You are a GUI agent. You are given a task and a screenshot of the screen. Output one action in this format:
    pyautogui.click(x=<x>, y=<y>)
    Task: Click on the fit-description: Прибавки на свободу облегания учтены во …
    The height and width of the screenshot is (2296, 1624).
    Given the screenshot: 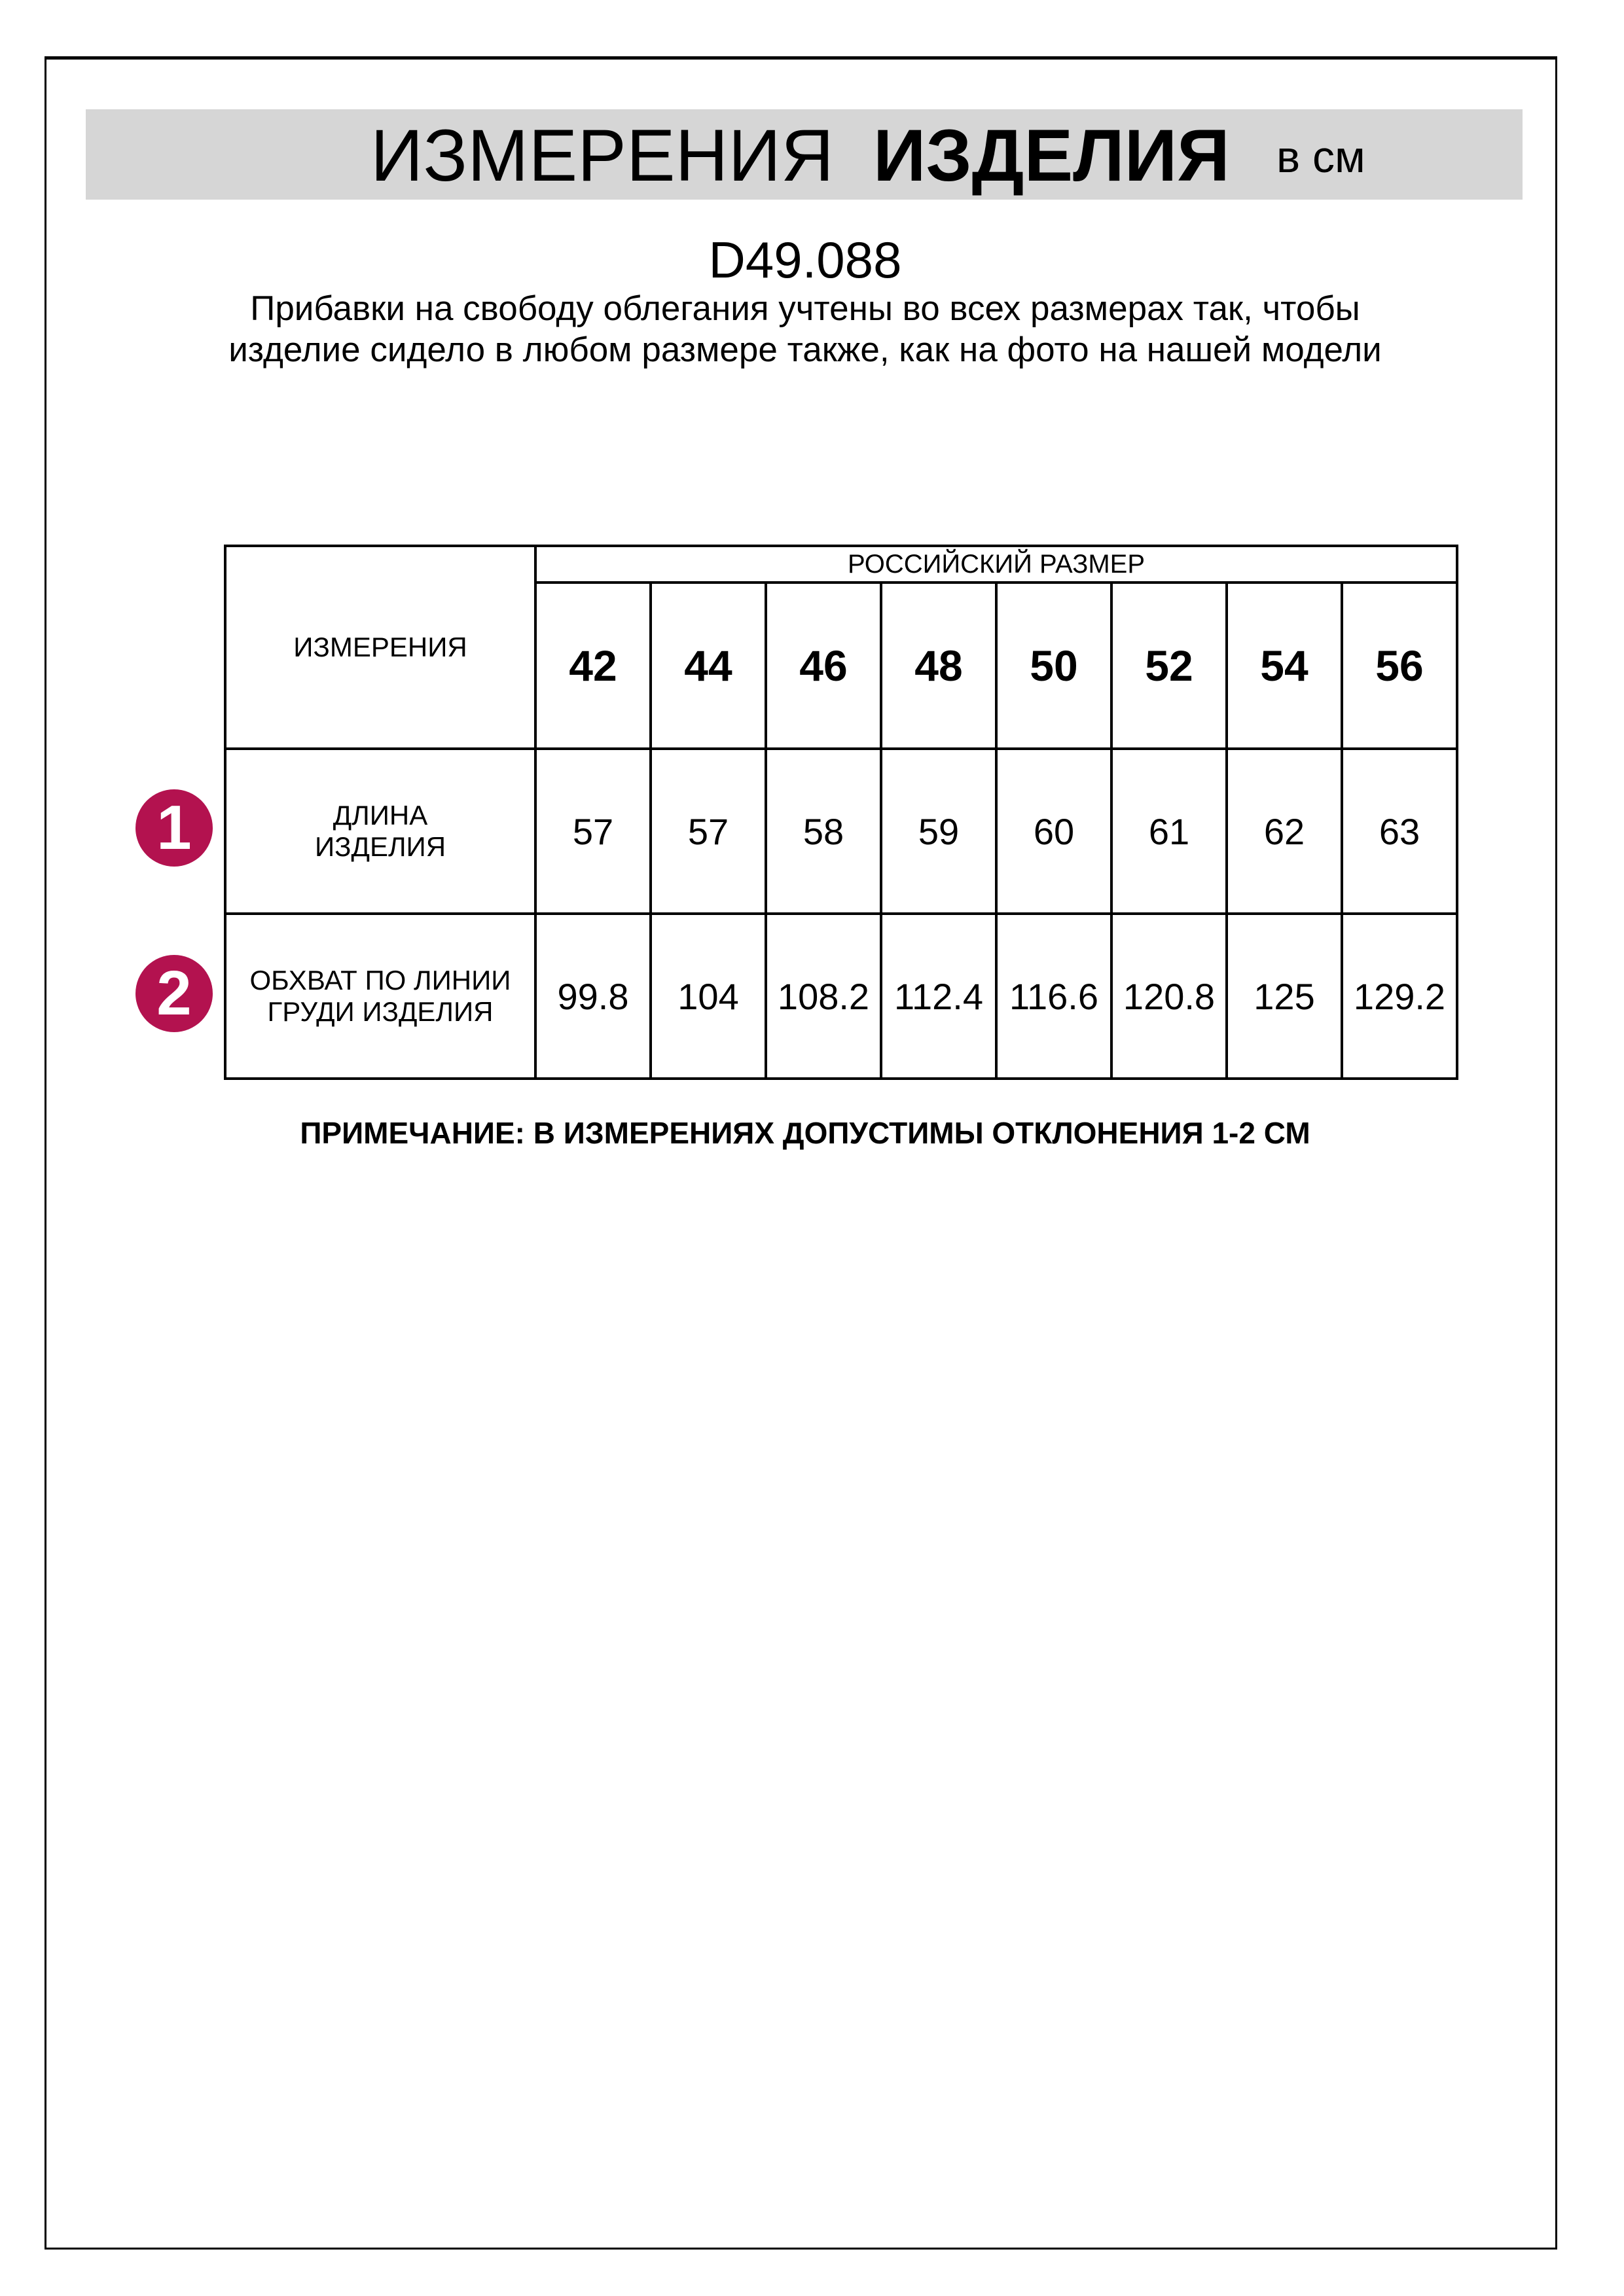 What is the action you would take?
    pyautogui.click(x=805, y=329)
    